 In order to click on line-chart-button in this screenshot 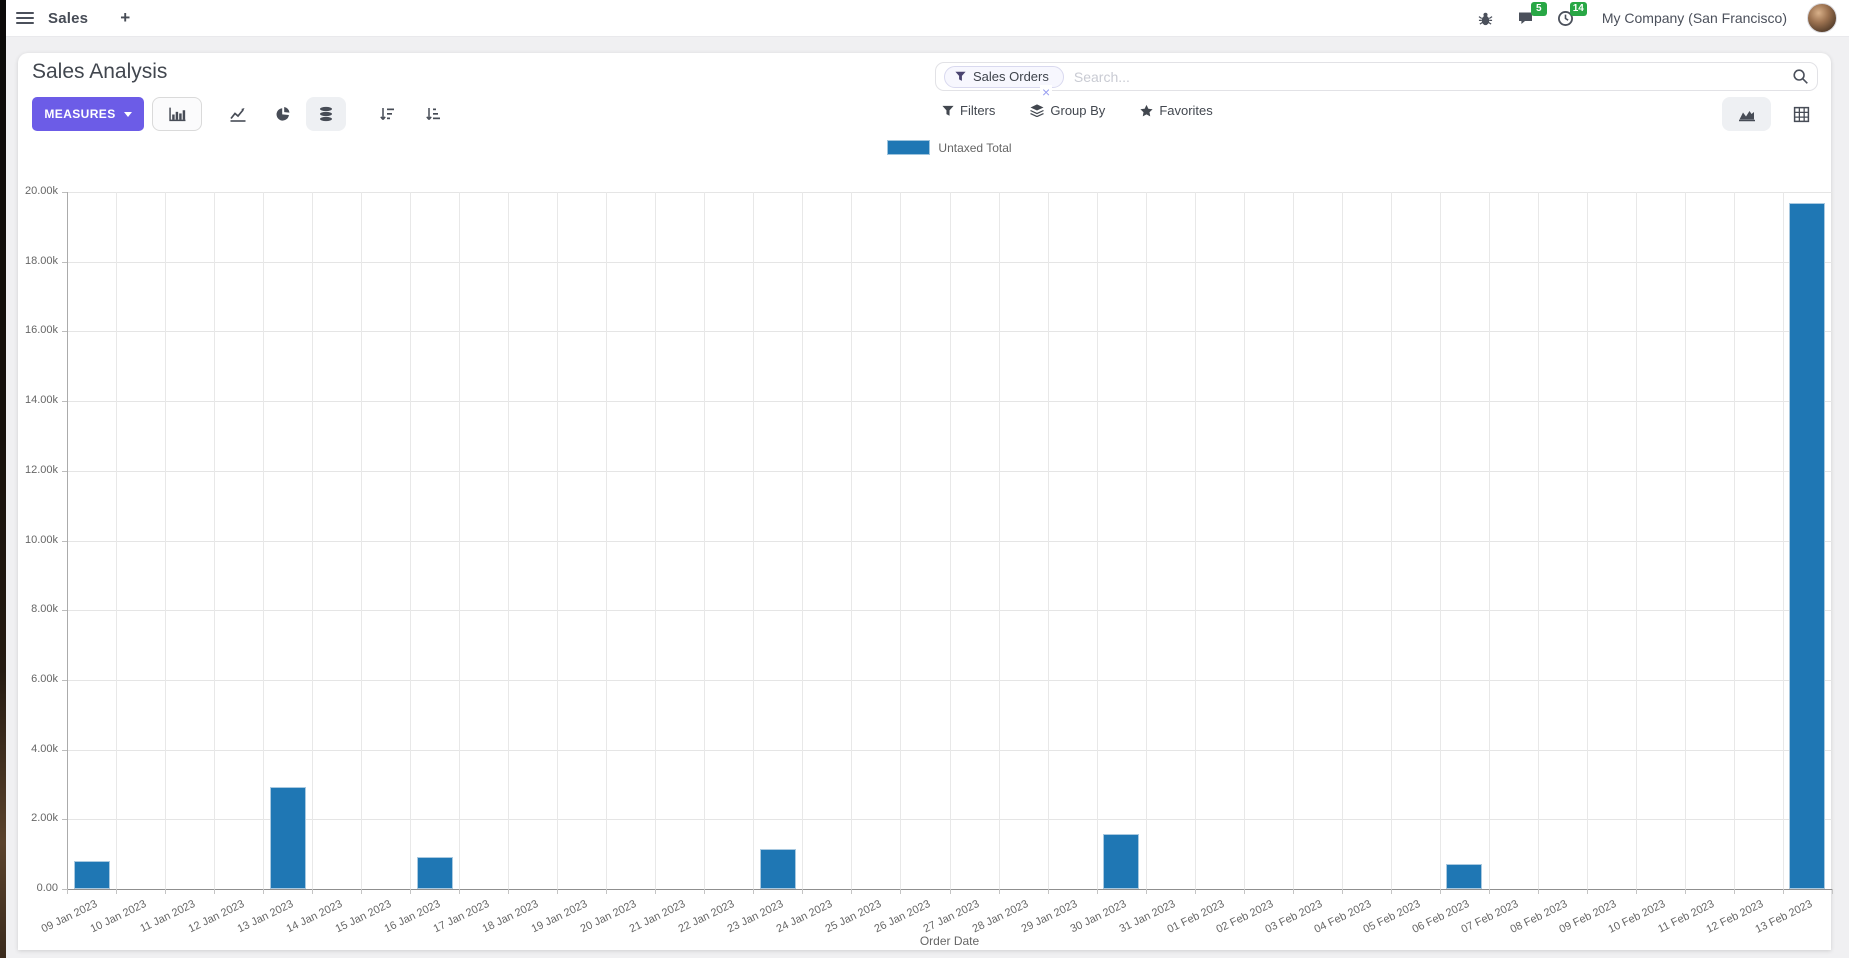, I will do `click(237, 114)`.